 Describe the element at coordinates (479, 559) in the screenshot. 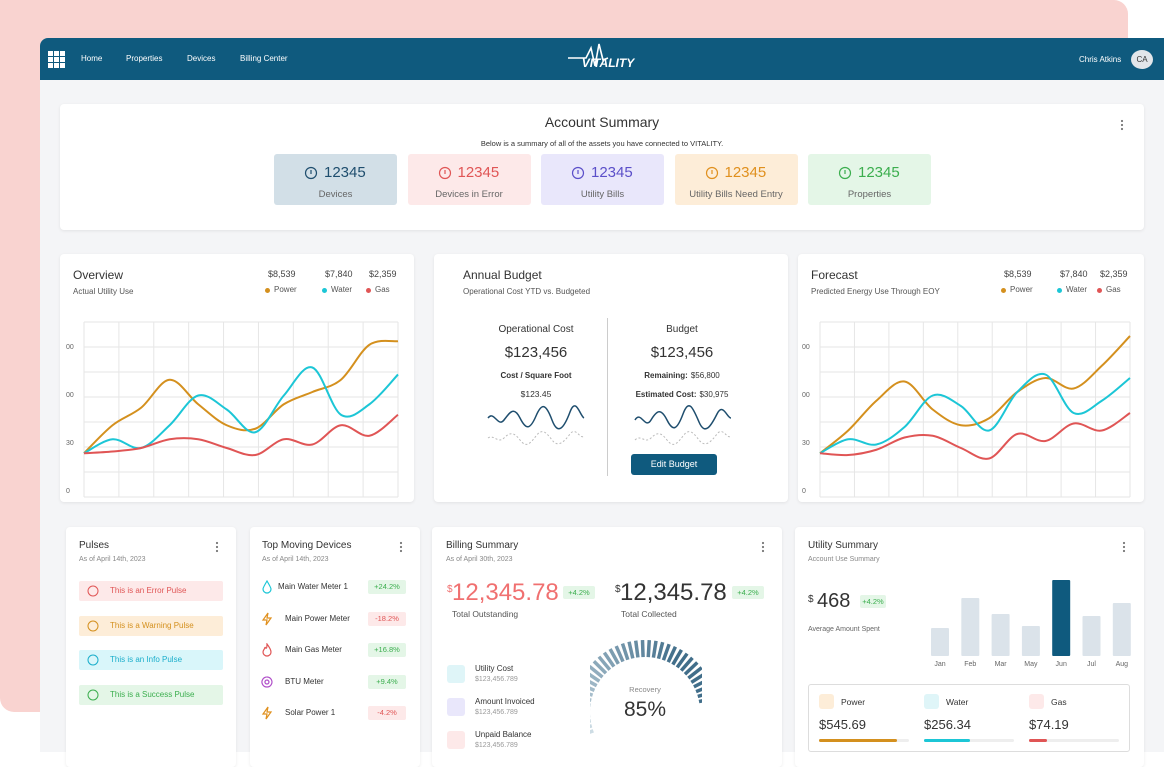

I see `label: As of April 30th, 2023` at that location.